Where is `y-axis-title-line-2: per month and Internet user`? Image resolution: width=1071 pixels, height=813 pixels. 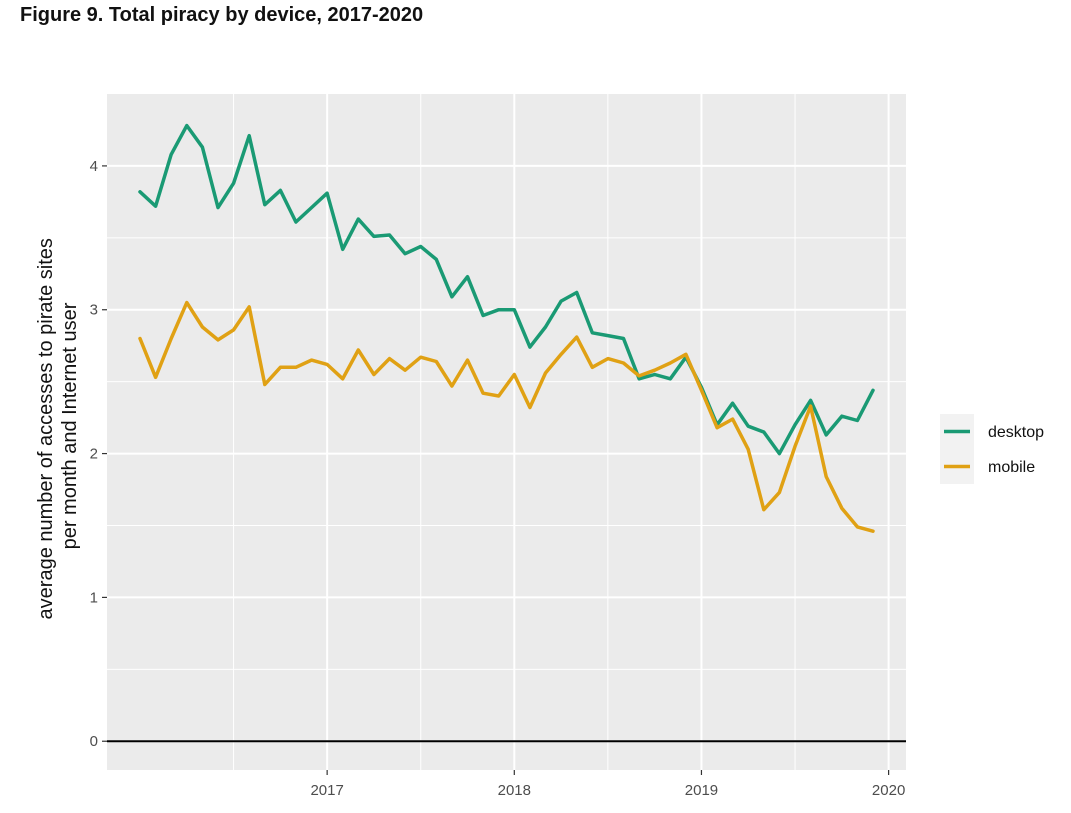
y-axis-title-line-2: per month and Internet user is located at coordinates (70, 425).